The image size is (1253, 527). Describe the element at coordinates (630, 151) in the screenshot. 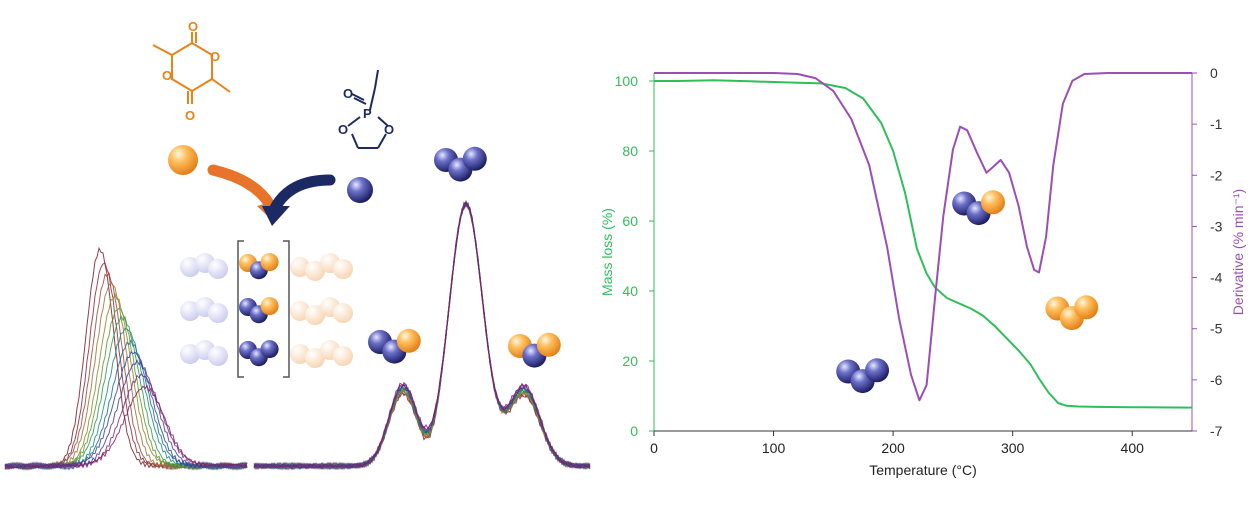

I see `y-tick-label: 80` at that location.